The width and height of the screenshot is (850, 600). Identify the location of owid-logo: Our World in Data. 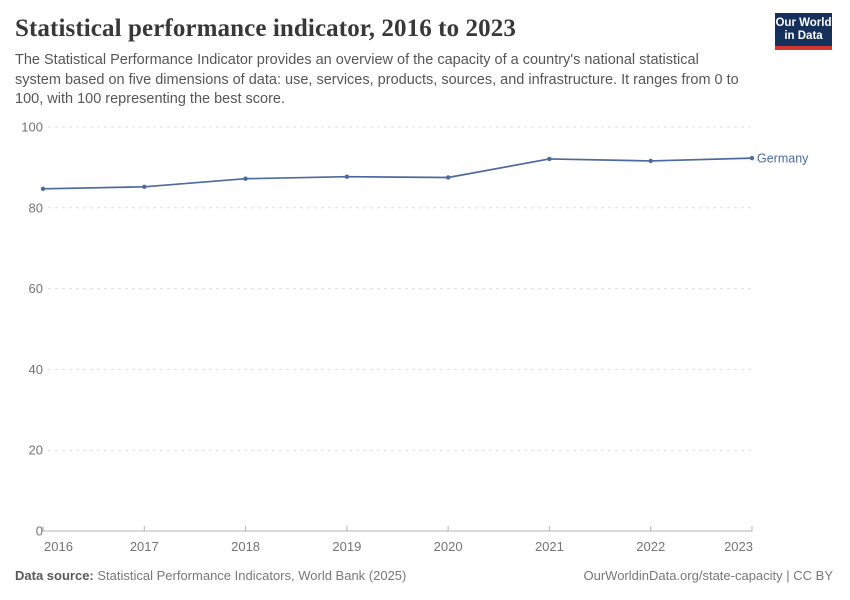
(803, 31).